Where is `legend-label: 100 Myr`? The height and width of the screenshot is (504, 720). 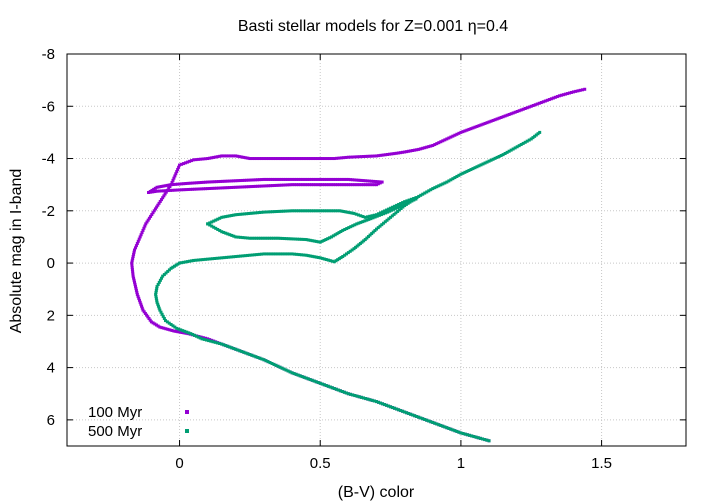
legend-label: 100 Myr is located at coordinates (115, 412).